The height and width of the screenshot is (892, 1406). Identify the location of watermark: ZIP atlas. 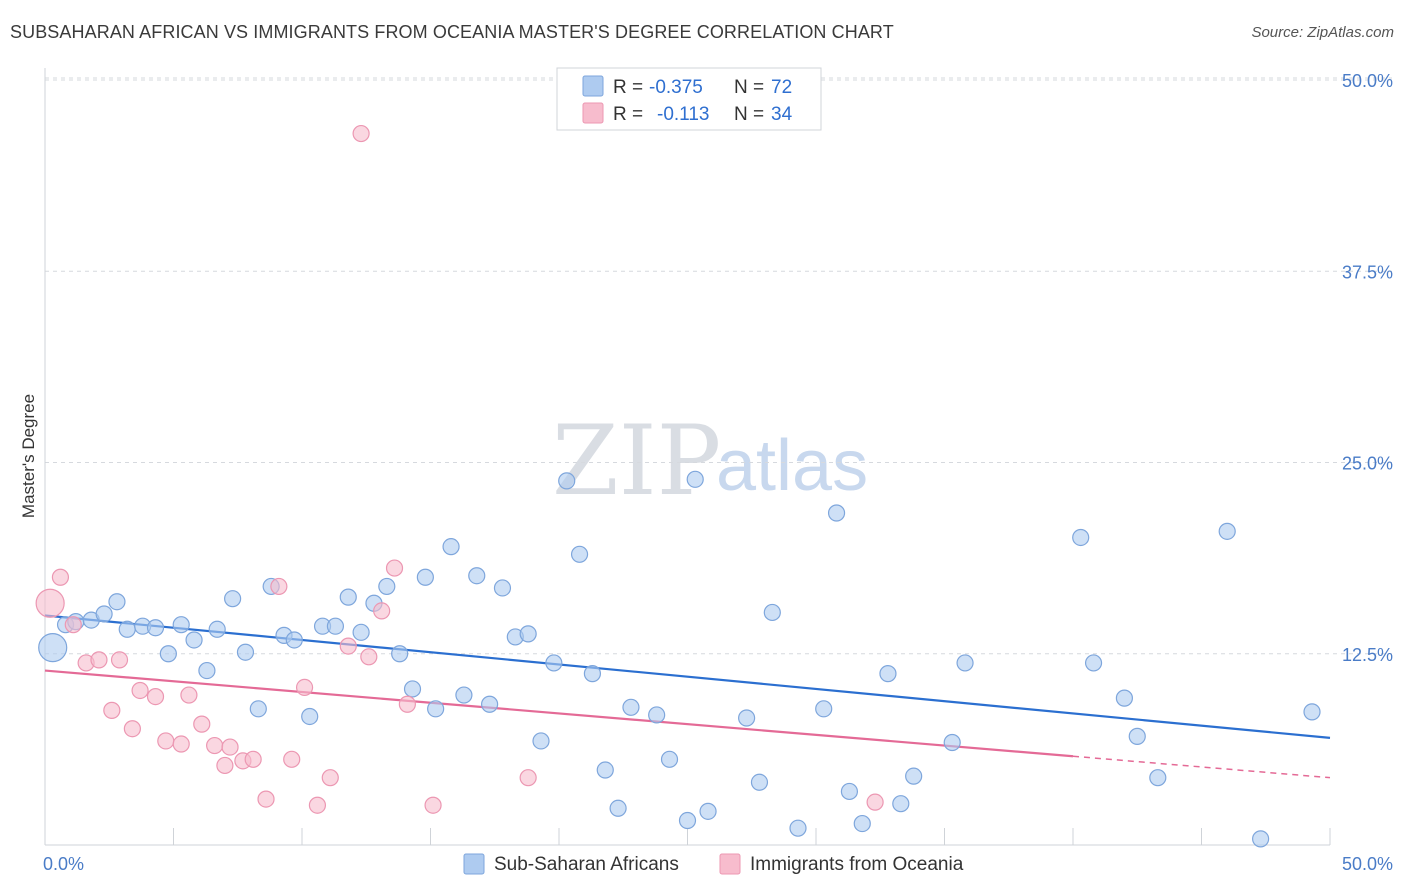
(710, 461).